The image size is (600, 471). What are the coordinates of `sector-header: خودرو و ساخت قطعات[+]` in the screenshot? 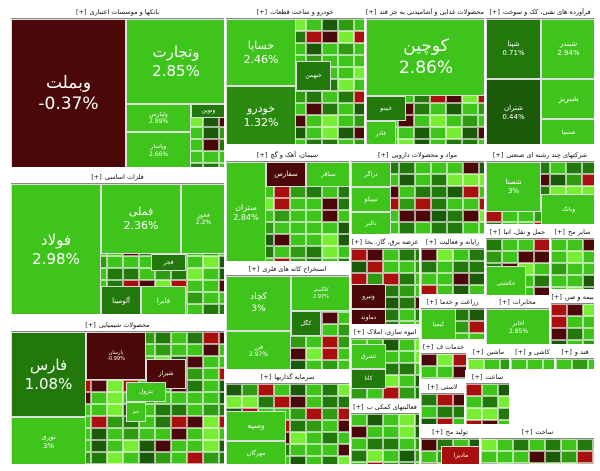 It's located at (295, 12).